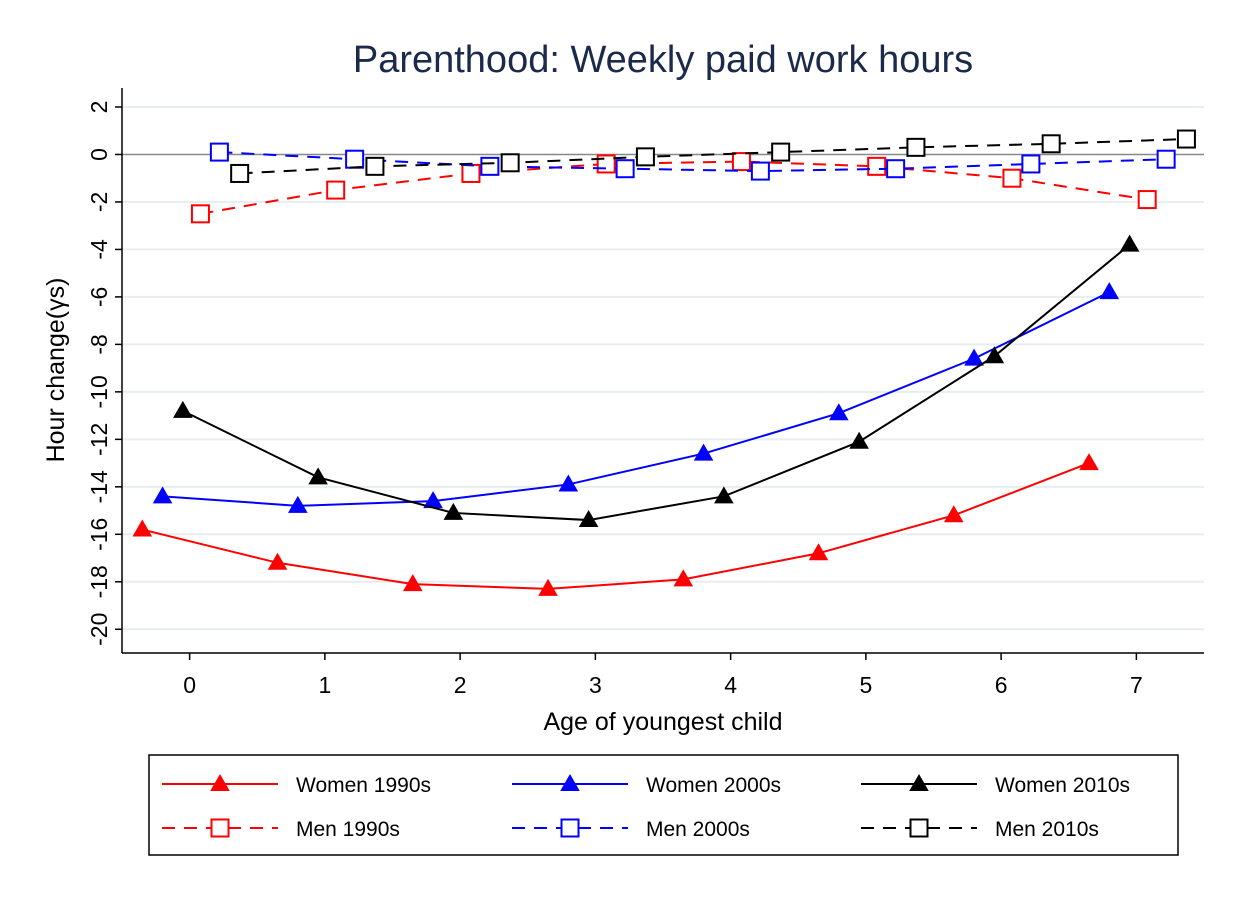 This screenshot has width=1237, height=899. I want to click on y-axis-label: Hour change(γs), so click(56, 370).